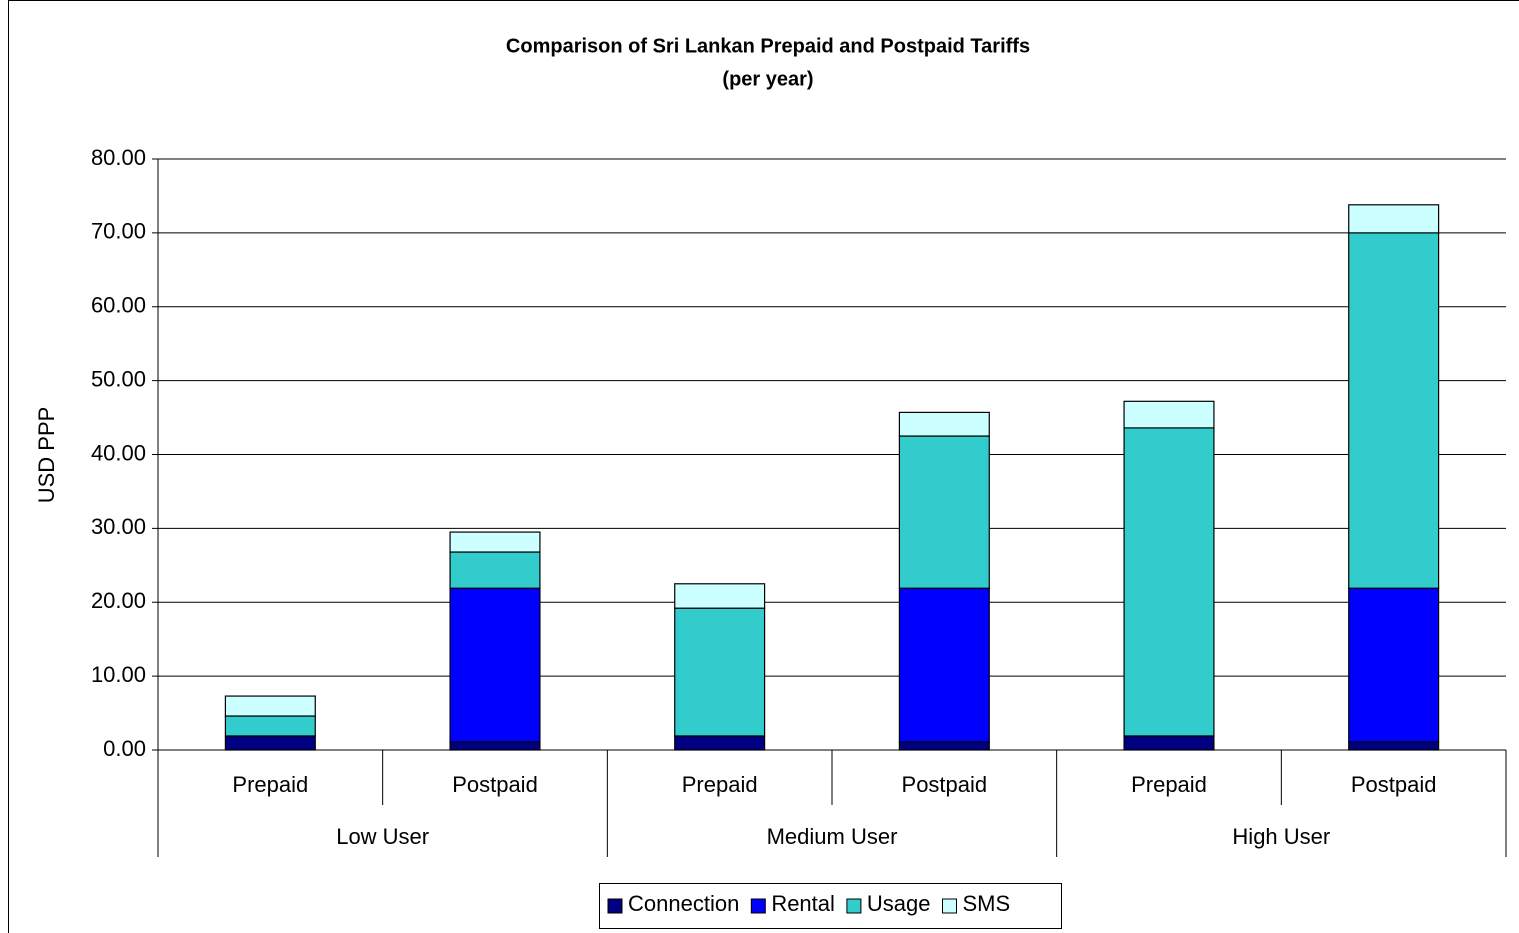 Image resolution: width=1519 pixels, height=933 pixels. Describe the element at coordinates (832, 836) in the screenshot. I see `group-label: Medium User` at that location.